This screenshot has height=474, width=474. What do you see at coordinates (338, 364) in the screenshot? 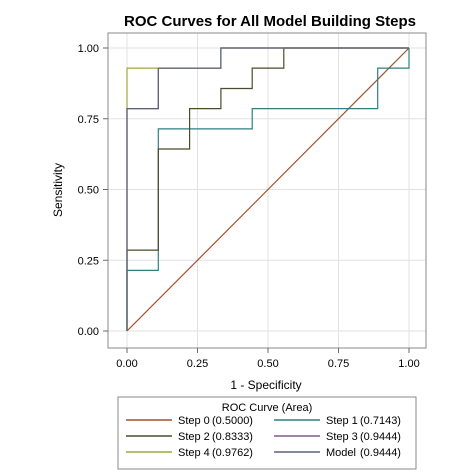
I see `x-tick-label: 0.75` at bounding box center [338, 364].